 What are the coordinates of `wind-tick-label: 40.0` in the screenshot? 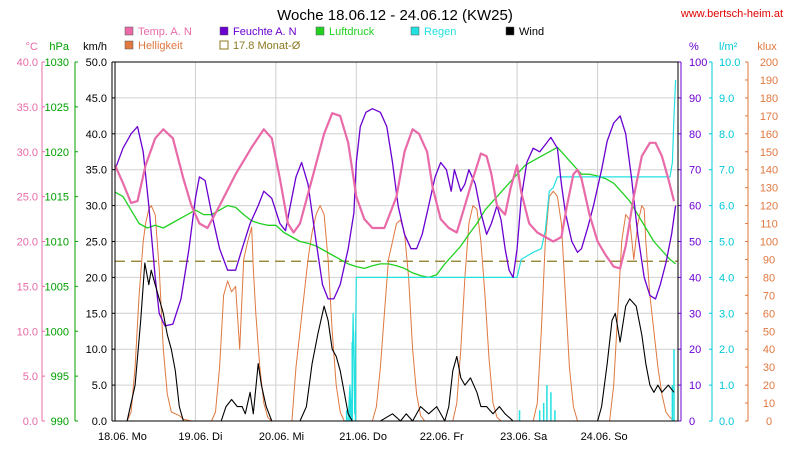 It's located at (96, 135).